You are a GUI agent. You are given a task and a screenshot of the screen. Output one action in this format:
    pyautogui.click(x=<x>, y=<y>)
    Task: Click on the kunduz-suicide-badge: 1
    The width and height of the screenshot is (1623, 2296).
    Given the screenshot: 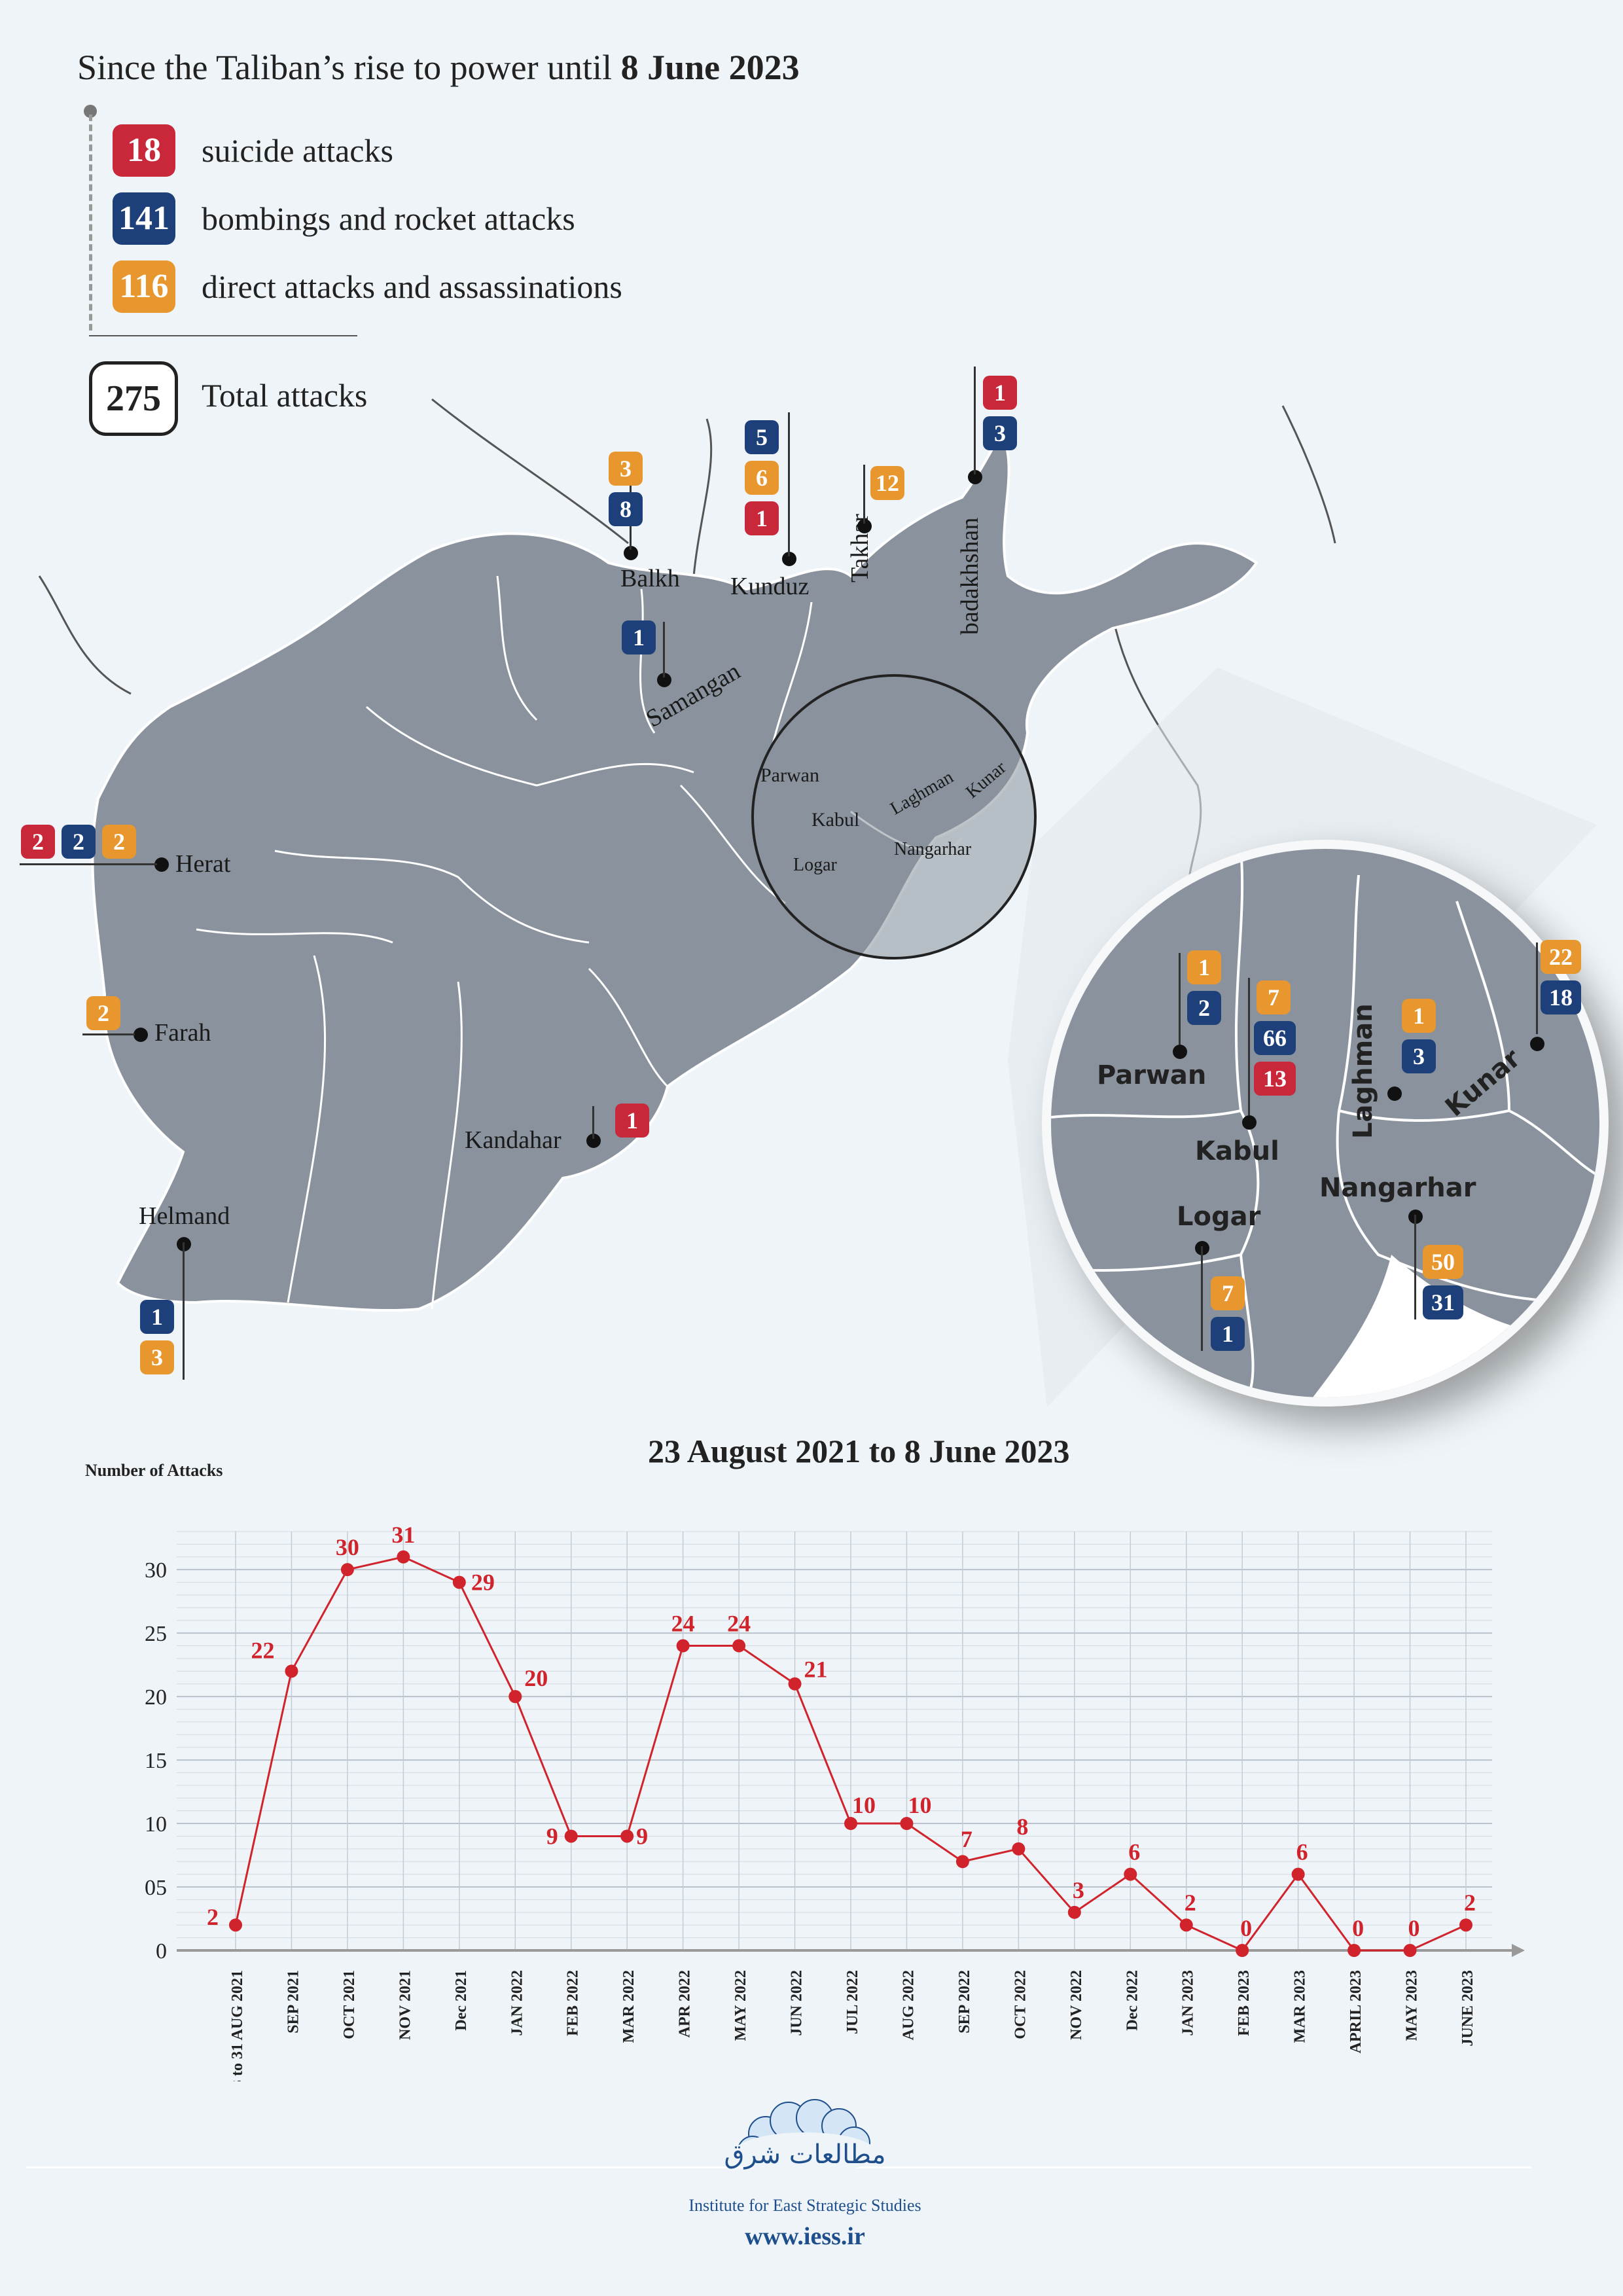 What is the action you would take?
    pyautogui.click(x=762, y=518)
    